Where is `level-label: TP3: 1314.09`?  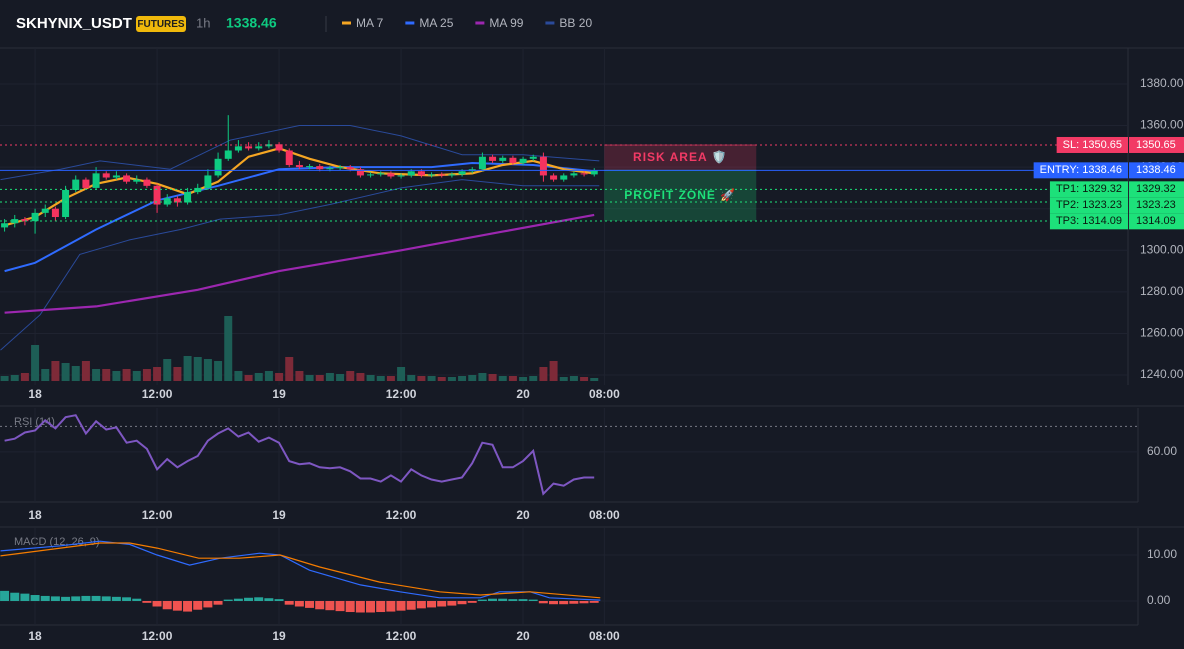
level-label: TP3: 1314.09 is located at coordinates (1089, 221).